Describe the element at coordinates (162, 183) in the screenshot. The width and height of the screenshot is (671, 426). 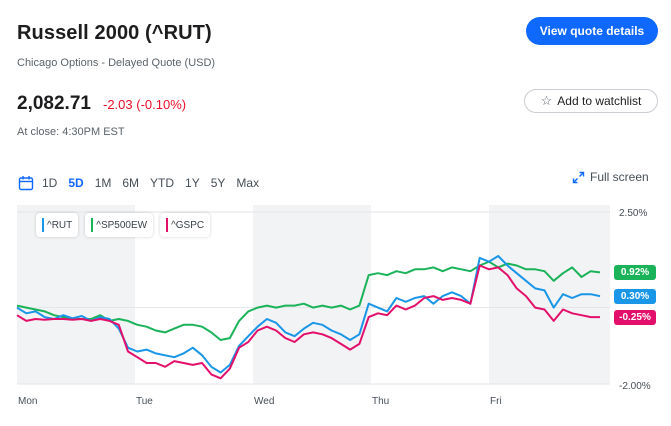
I see `range-ytd: YTD` at that location.